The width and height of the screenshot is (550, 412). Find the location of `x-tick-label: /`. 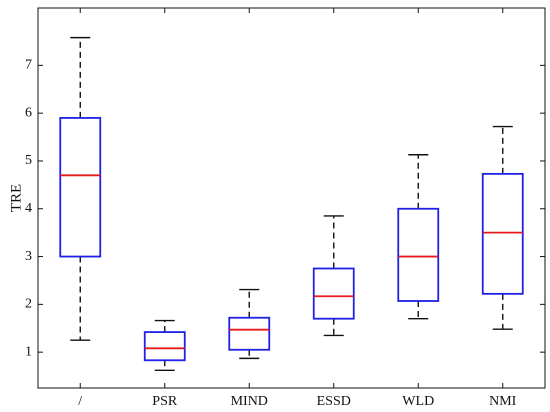

x-tick-label: / is located at coordinates (80, 401).